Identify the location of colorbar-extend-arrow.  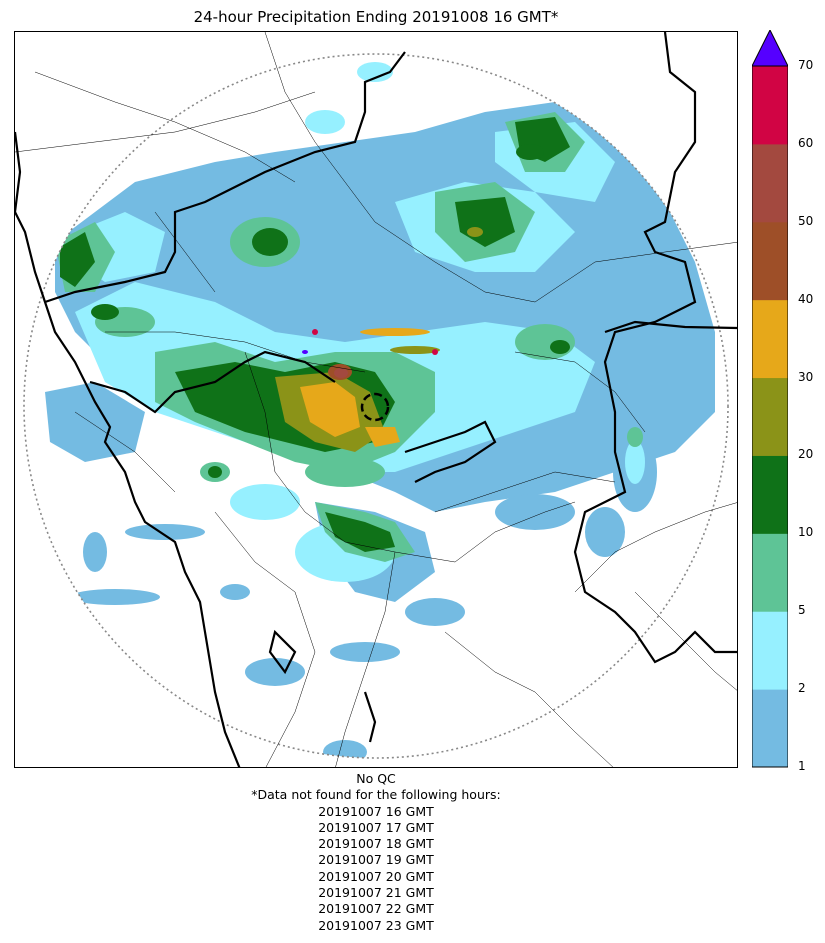
(770, 48).